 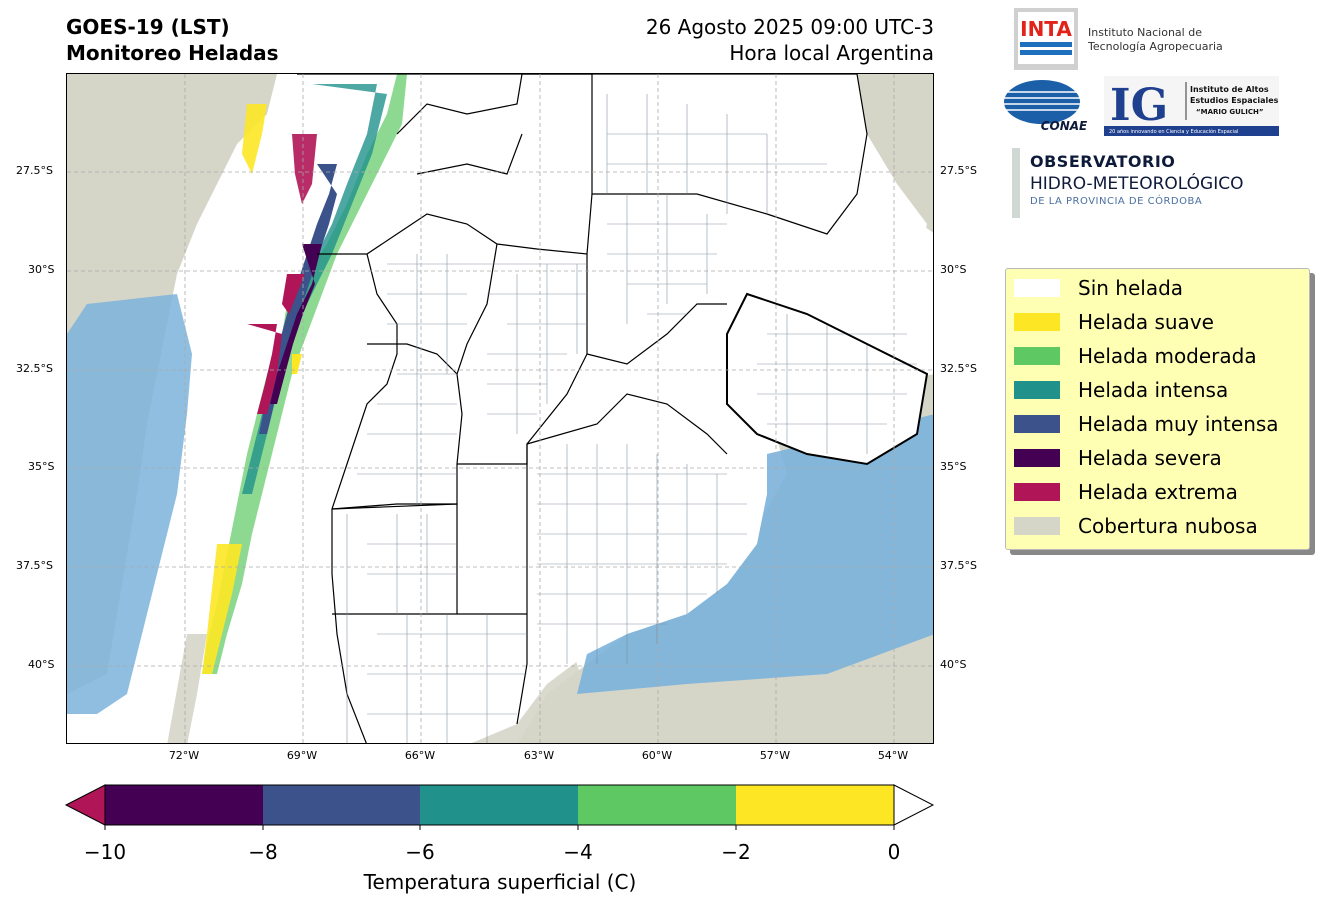 What do you see at coordinates (1046, 29) in the screenshot?
I see `inta-mark: INTA` at bounding box center [1046, 29].